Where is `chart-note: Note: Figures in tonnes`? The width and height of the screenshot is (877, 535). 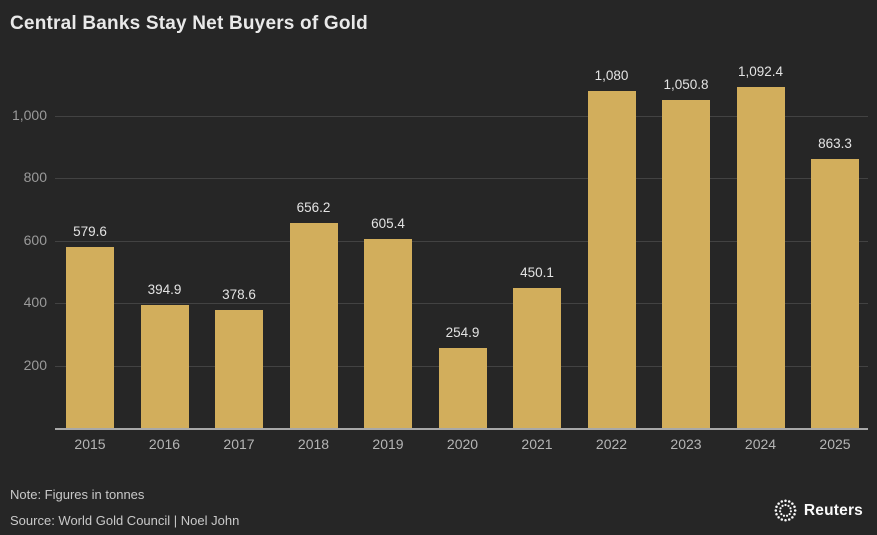
chart-note: Note: Figures in tonnes is located at coordinates (77, 494).